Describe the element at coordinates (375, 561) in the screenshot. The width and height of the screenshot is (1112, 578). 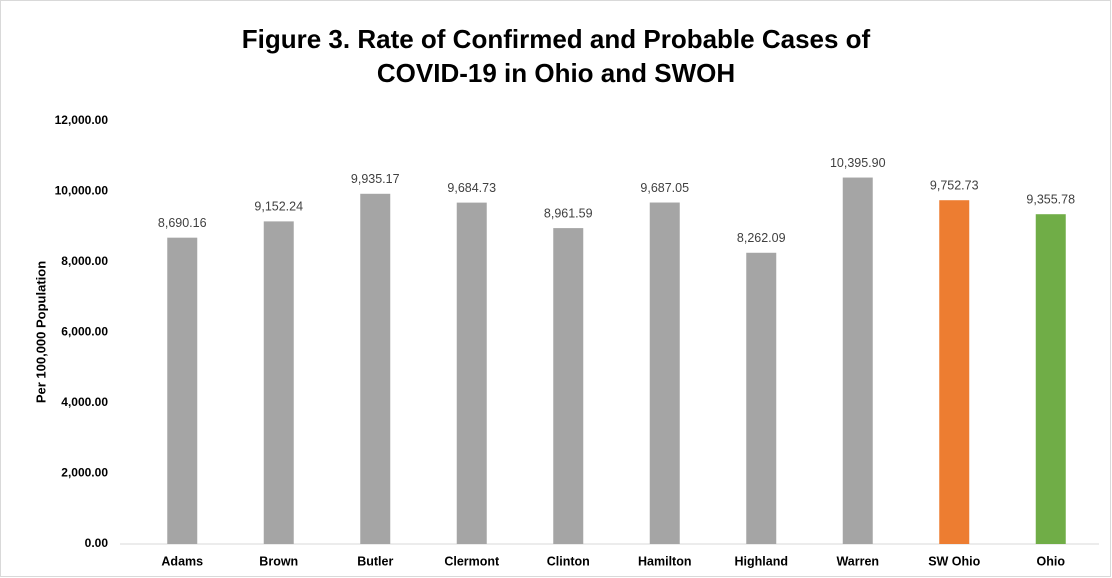
I see `x-tick-label: Butler` at that location.